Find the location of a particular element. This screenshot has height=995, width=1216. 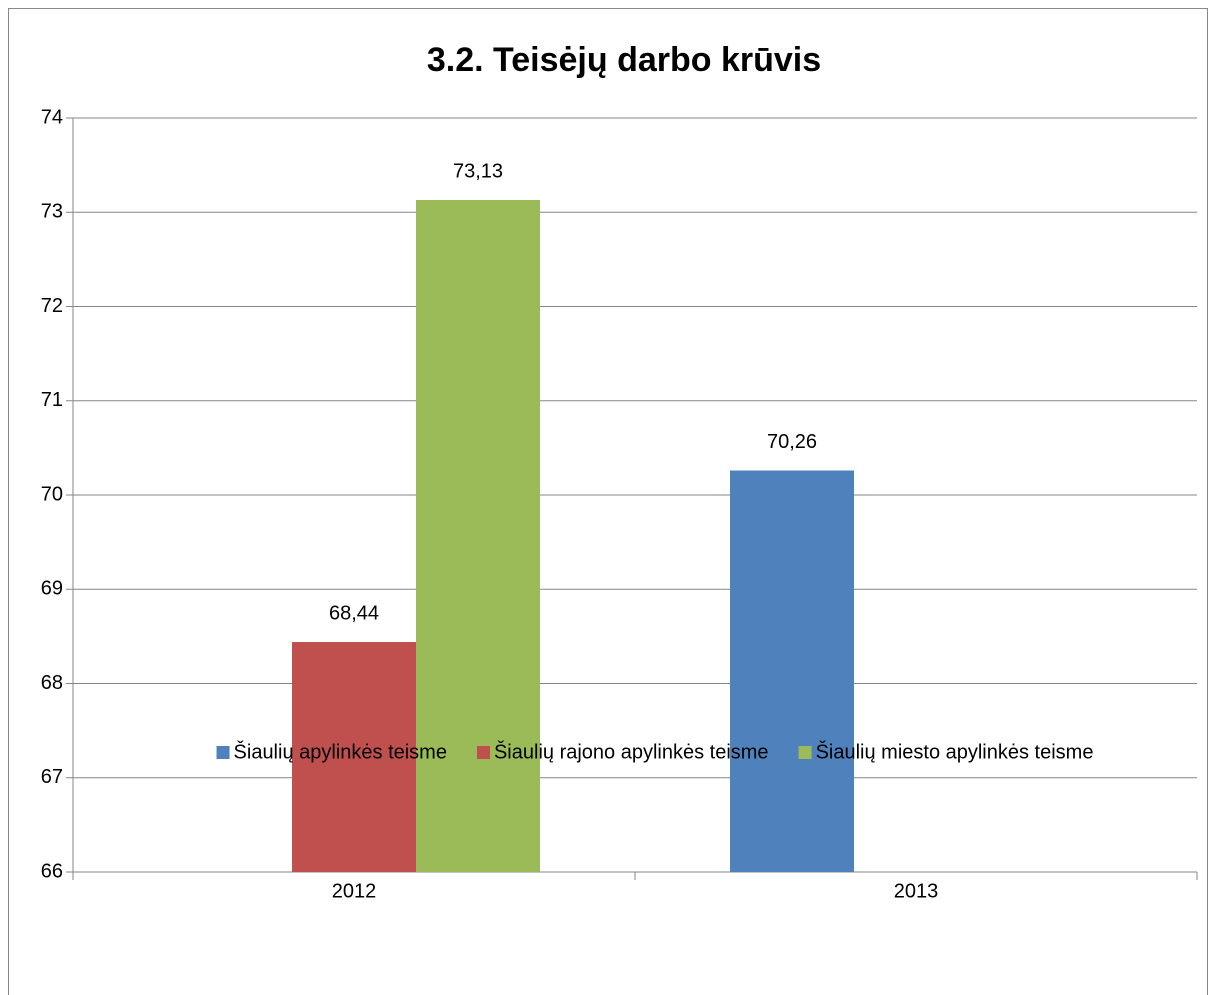

value-label: 73,13 is located at coordinates (478, 171).